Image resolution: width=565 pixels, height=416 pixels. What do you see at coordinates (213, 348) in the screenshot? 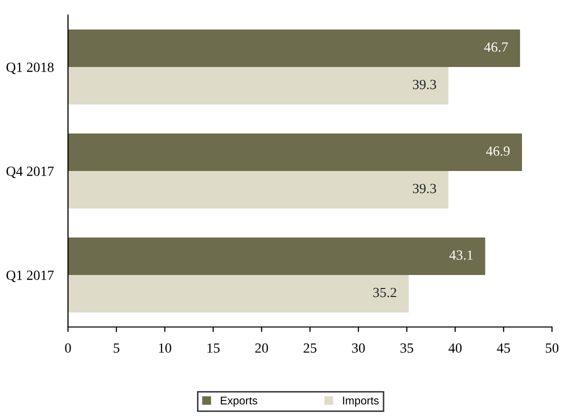
I see `x-tick-label: 15` at bounding box center [213, 348].